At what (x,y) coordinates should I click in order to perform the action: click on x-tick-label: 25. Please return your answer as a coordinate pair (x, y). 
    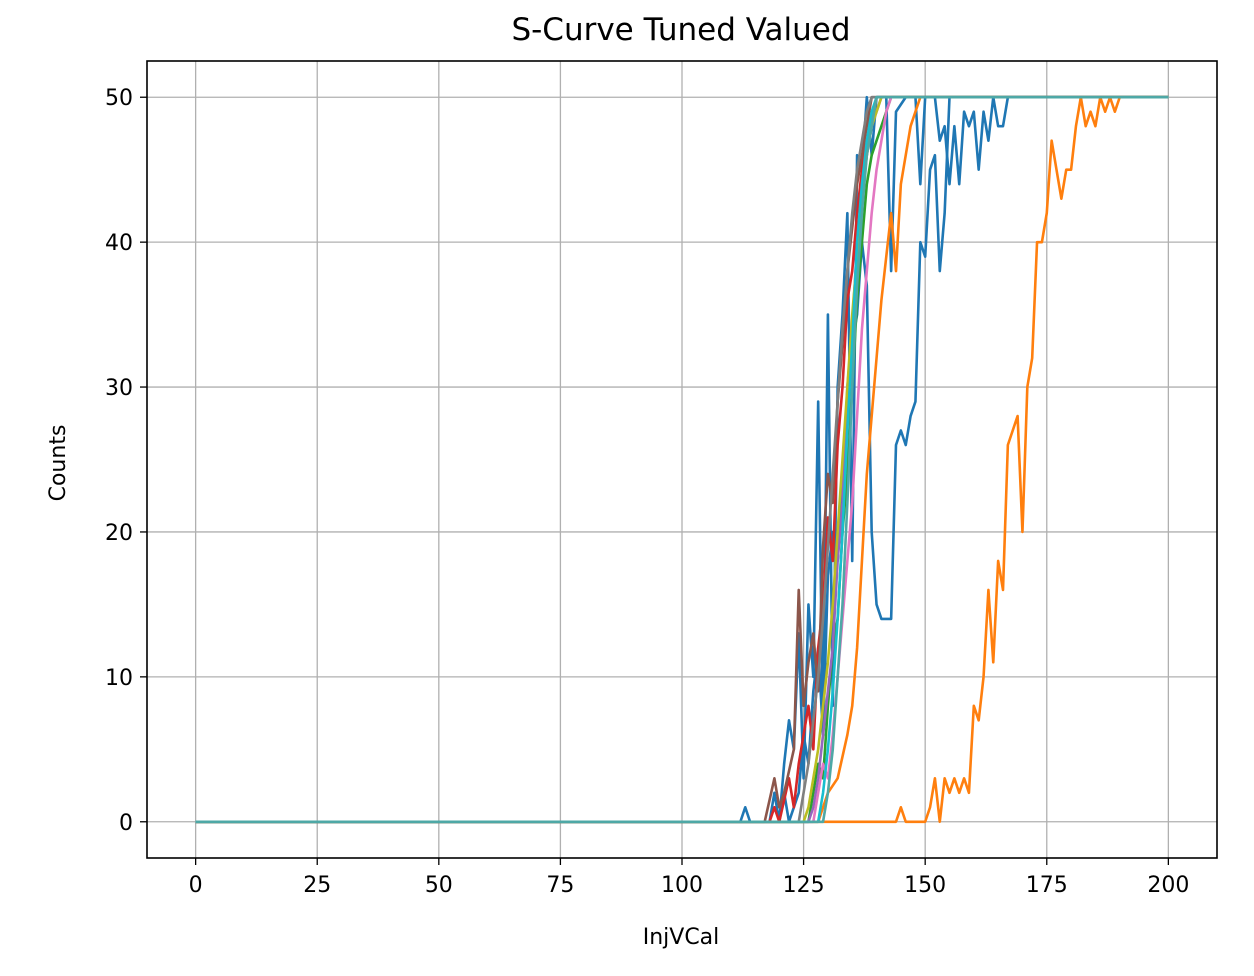
    Looking at the image, I should click on (317, 885).